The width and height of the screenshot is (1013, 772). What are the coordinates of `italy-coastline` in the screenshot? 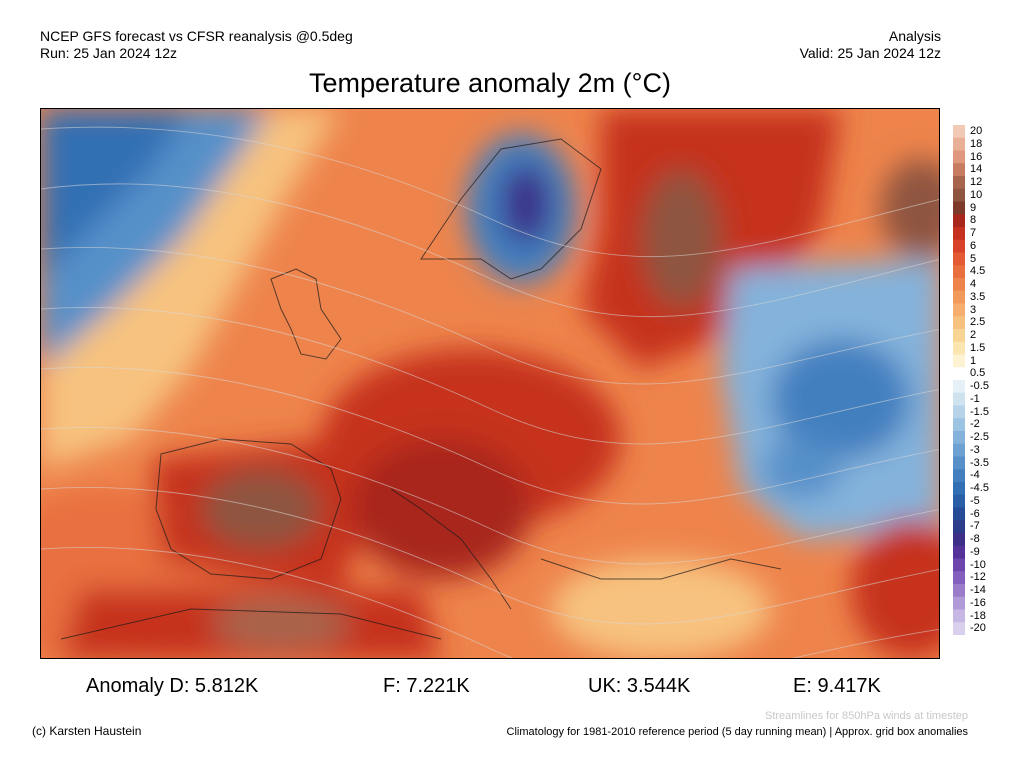 It's located at (451, 549).